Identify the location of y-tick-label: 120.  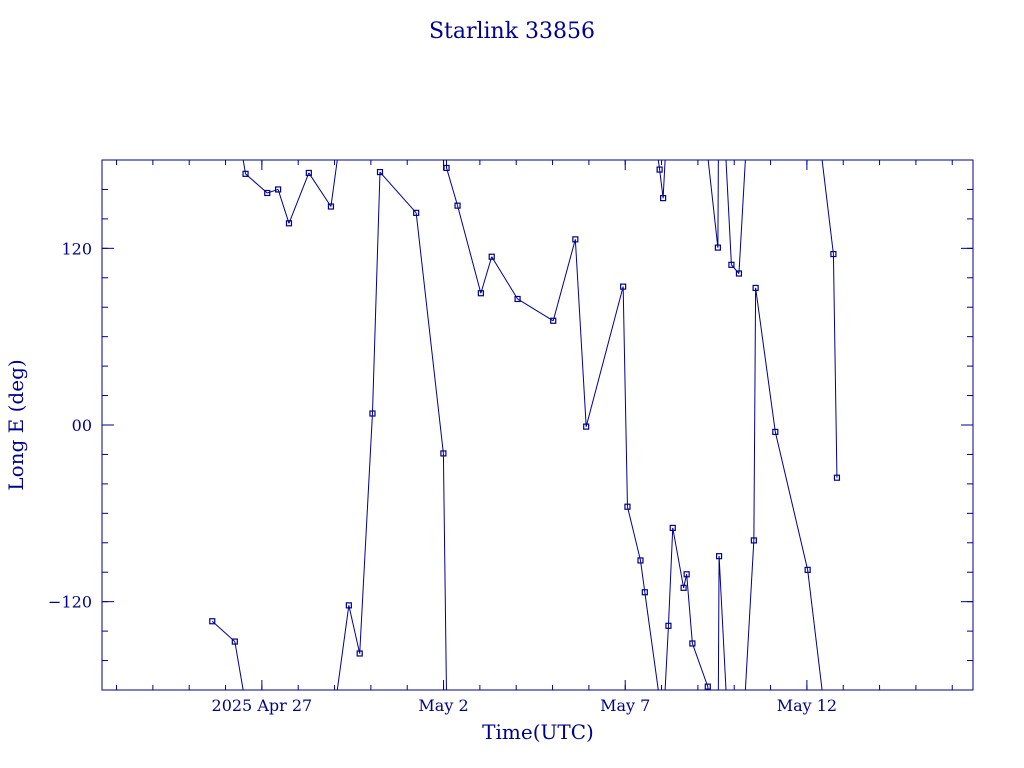
(76, 248).